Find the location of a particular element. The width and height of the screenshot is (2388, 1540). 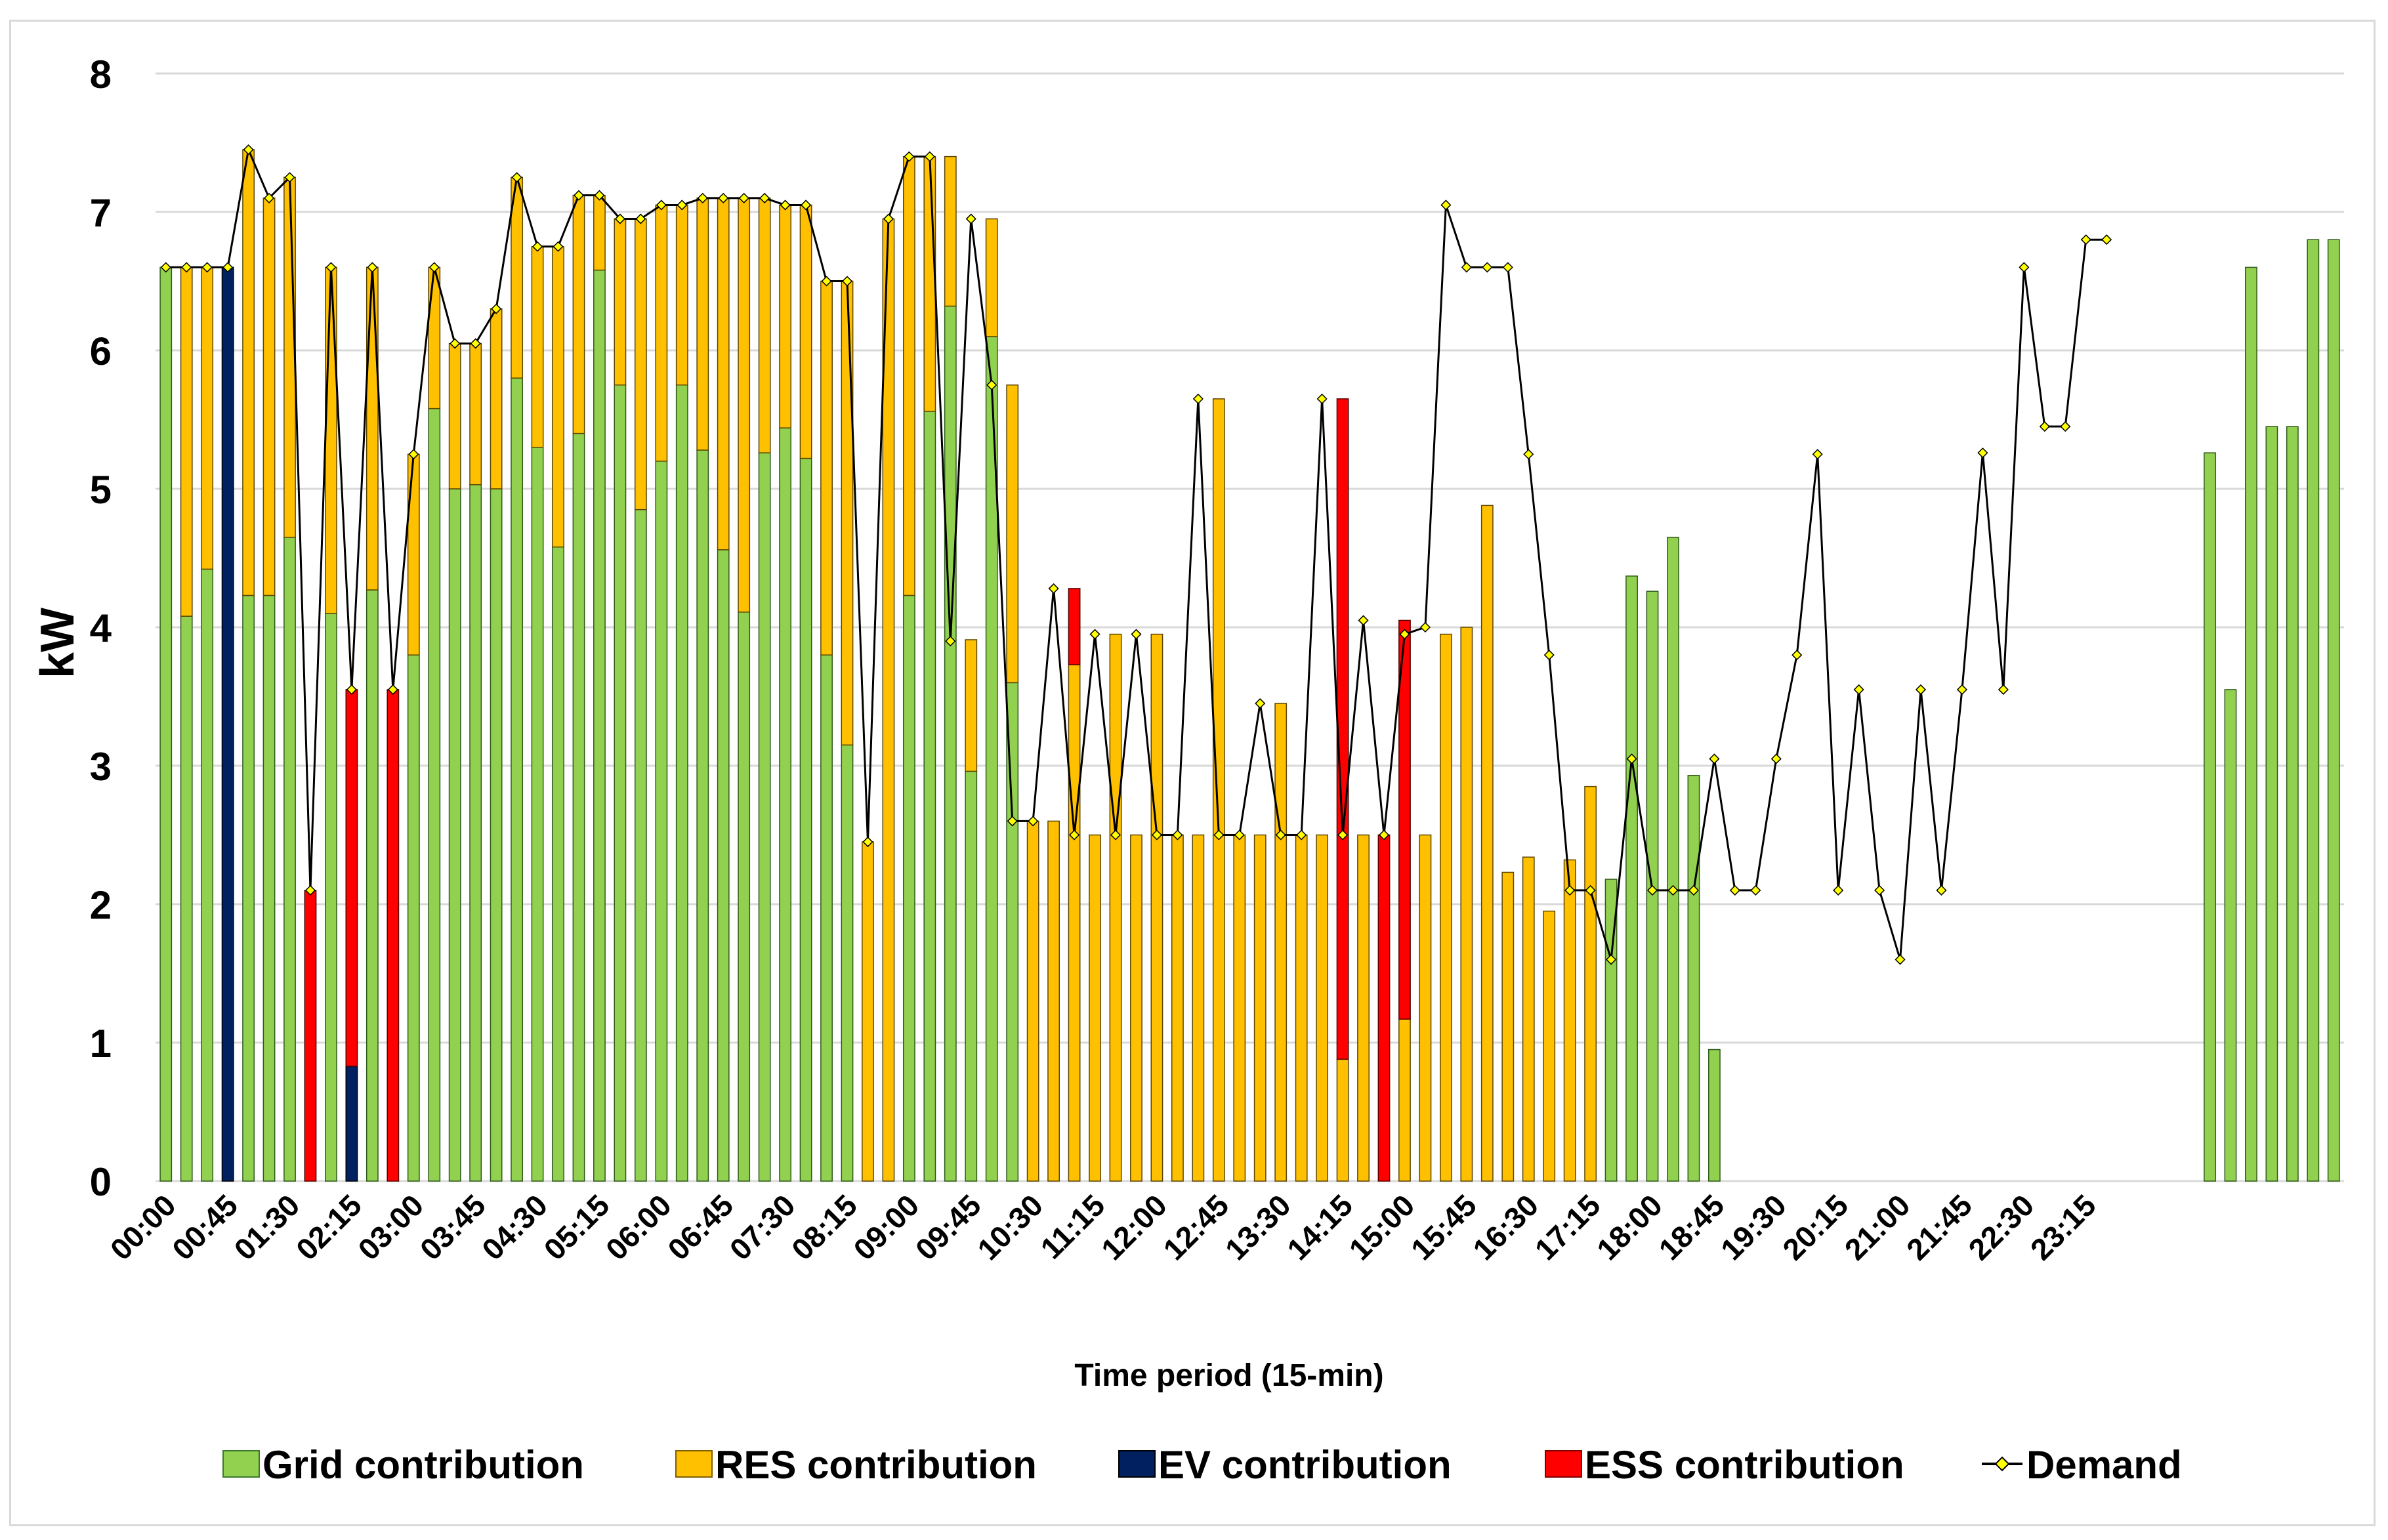

legend-swatch-ev is located at coordinates (1137, 1464).